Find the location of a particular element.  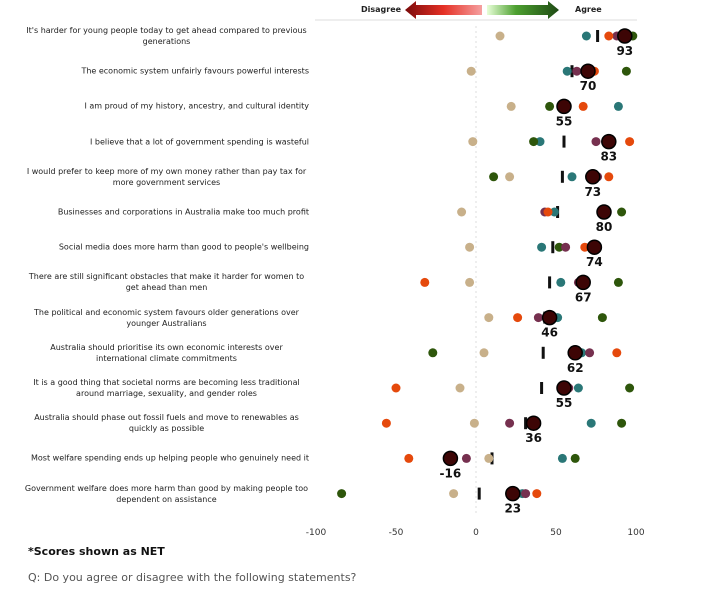

disagree-label: Disagree is located at coordinates (381, 9).